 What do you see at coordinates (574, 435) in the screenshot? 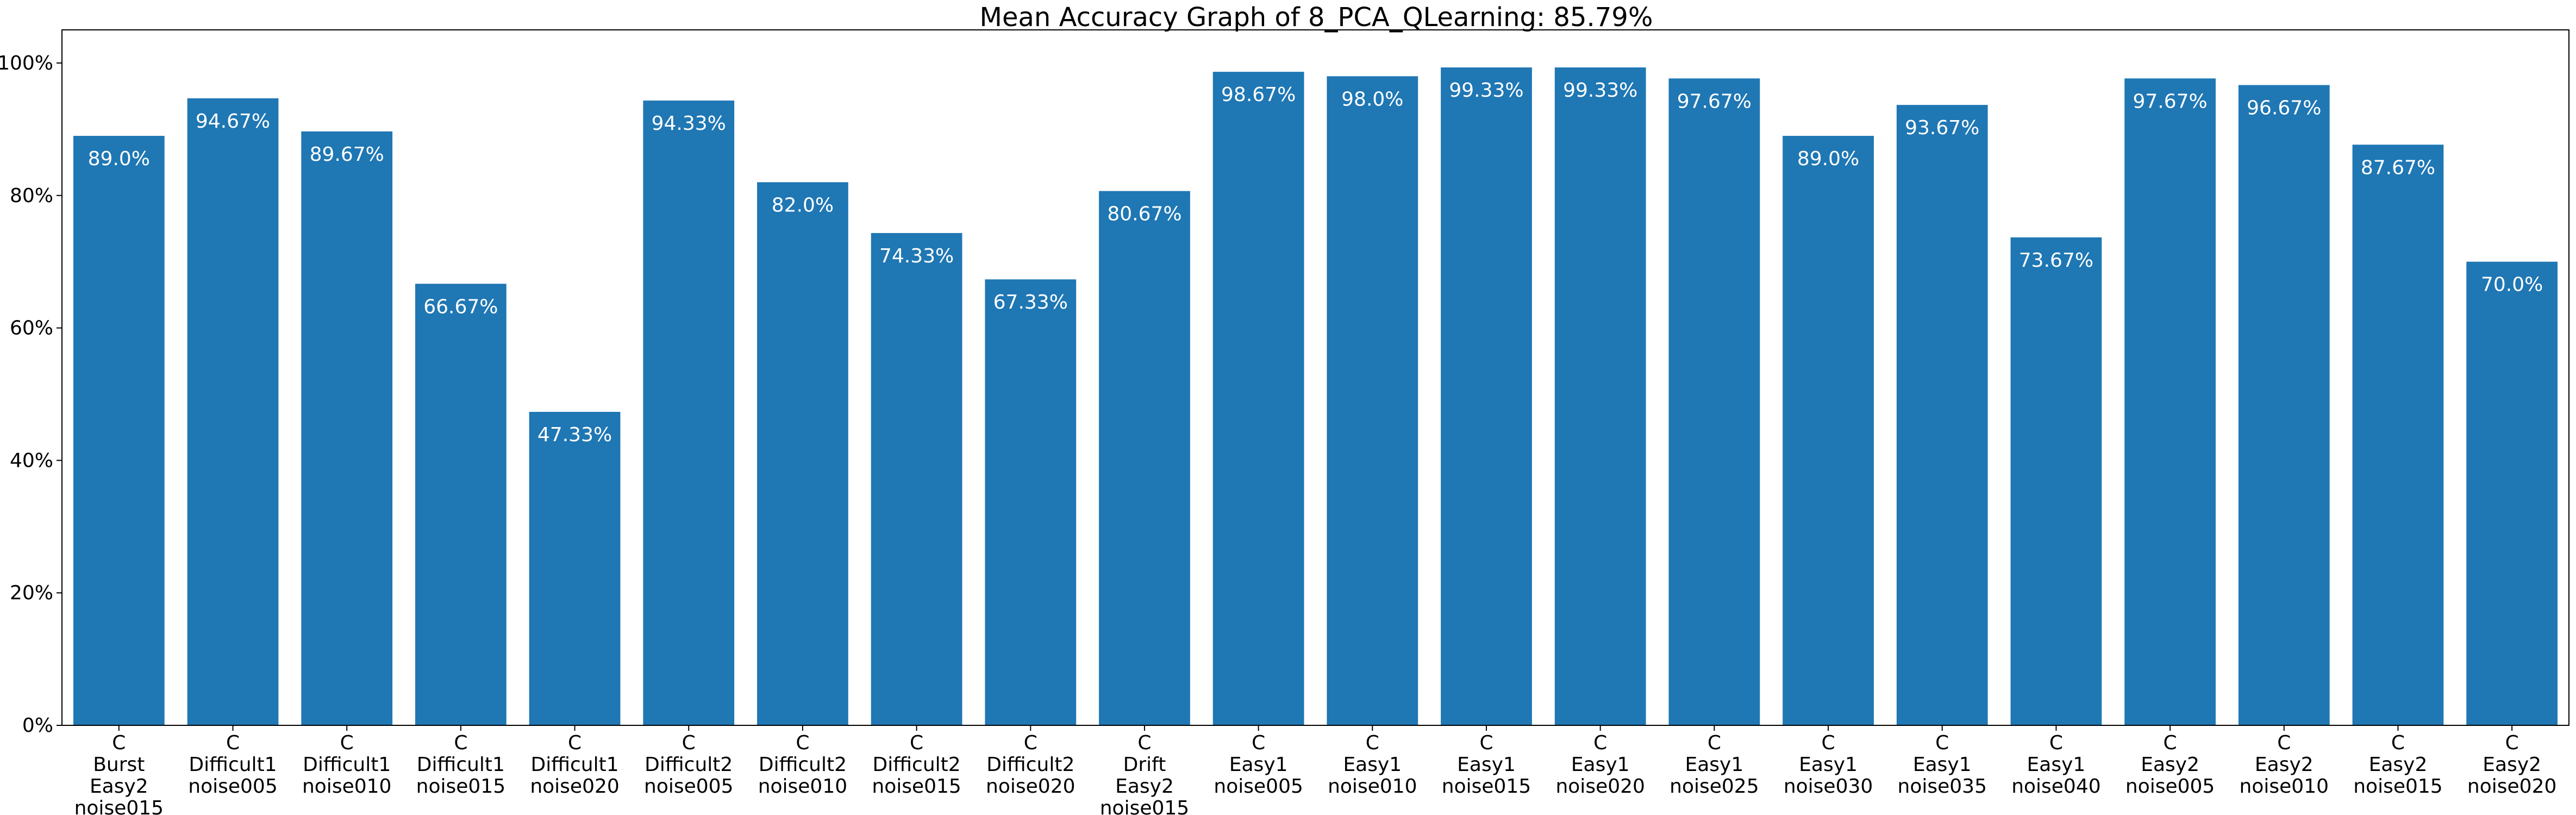
I see `bar-value-label: 47.33%` at bounding box center [574, 435].